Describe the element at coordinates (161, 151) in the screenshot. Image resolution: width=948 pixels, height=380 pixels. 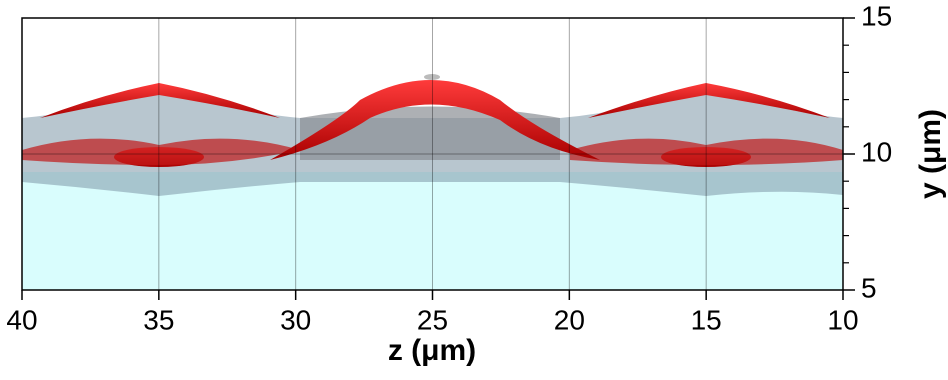
I see `left-ring` at that location.